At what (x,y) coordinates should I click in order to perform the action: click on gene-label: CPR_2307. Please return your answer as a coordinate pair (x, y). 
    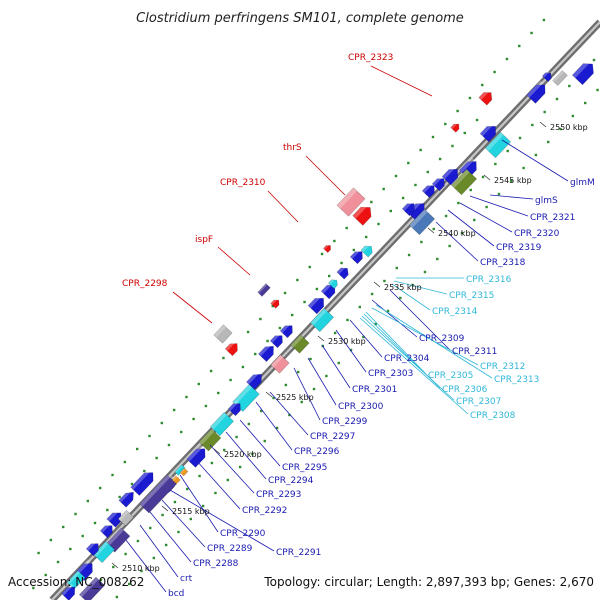
    Looking at the image, I should click on (478, 402).